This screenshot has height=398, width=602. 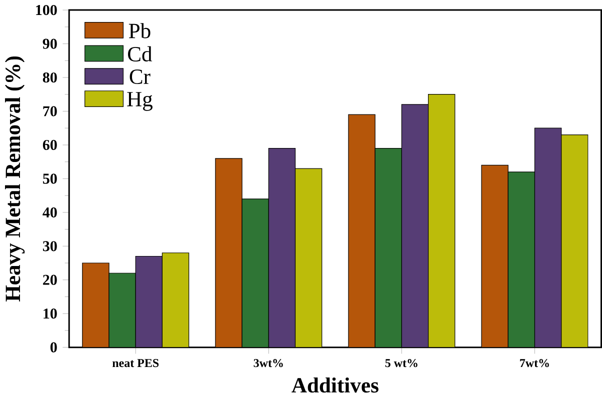 I want to click on y-tick-label: 60, so click(x=49, y=145).